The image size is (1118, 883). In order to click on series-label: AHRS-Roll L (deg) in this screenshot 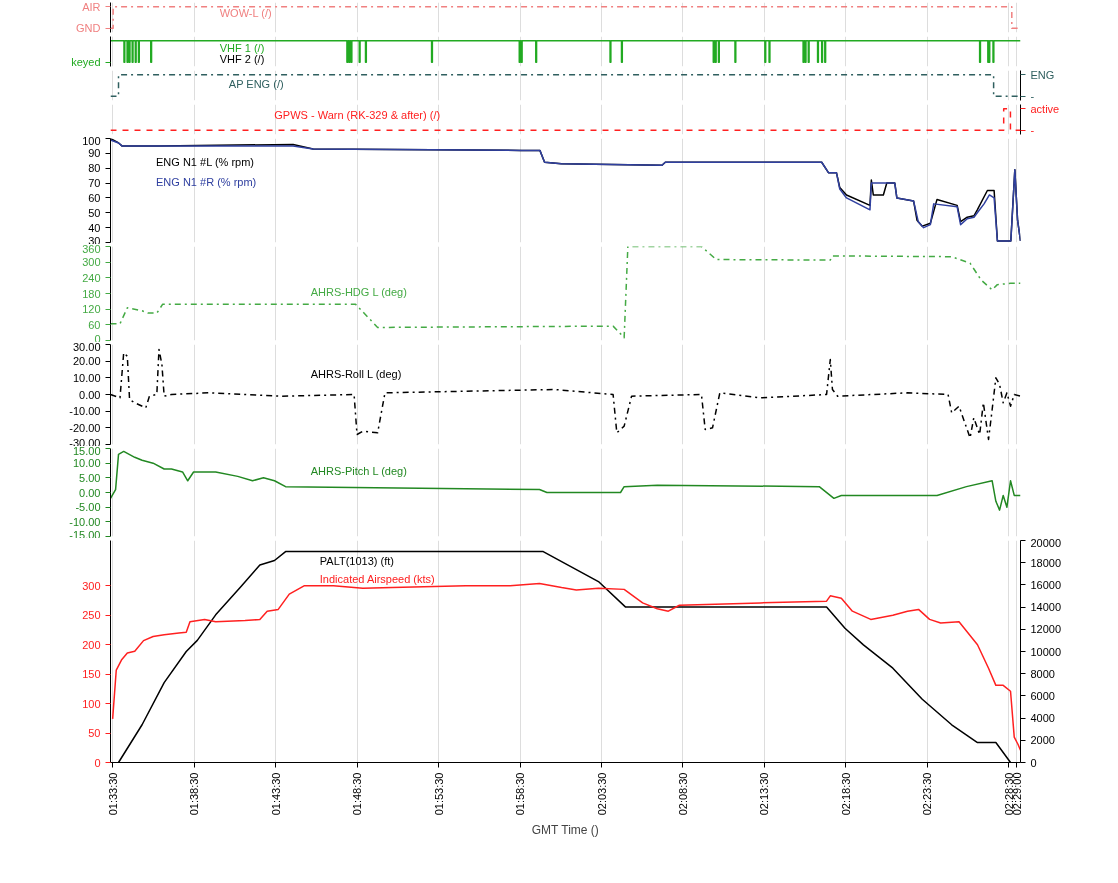, I will do `click(356, 373)`.